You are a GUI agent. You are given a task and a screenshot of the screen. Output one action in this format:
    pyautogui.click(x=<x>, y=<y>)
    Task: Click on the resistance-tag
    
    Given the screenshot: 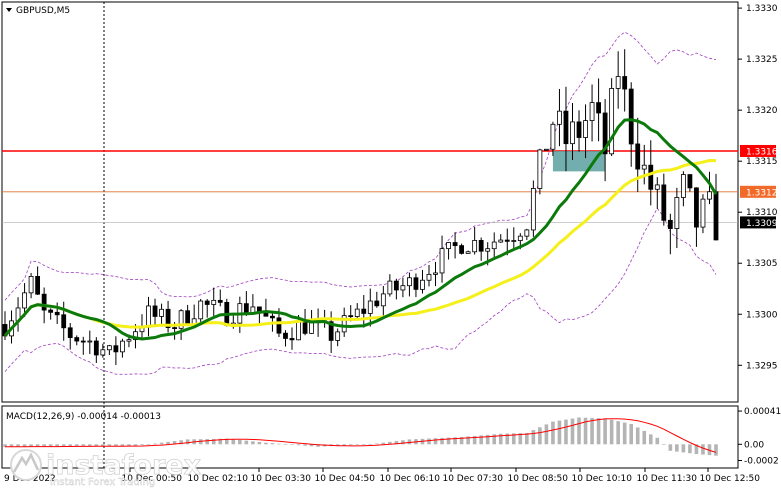 What is the action you would take?
    pyautogui.click(x=758, y=150)
    